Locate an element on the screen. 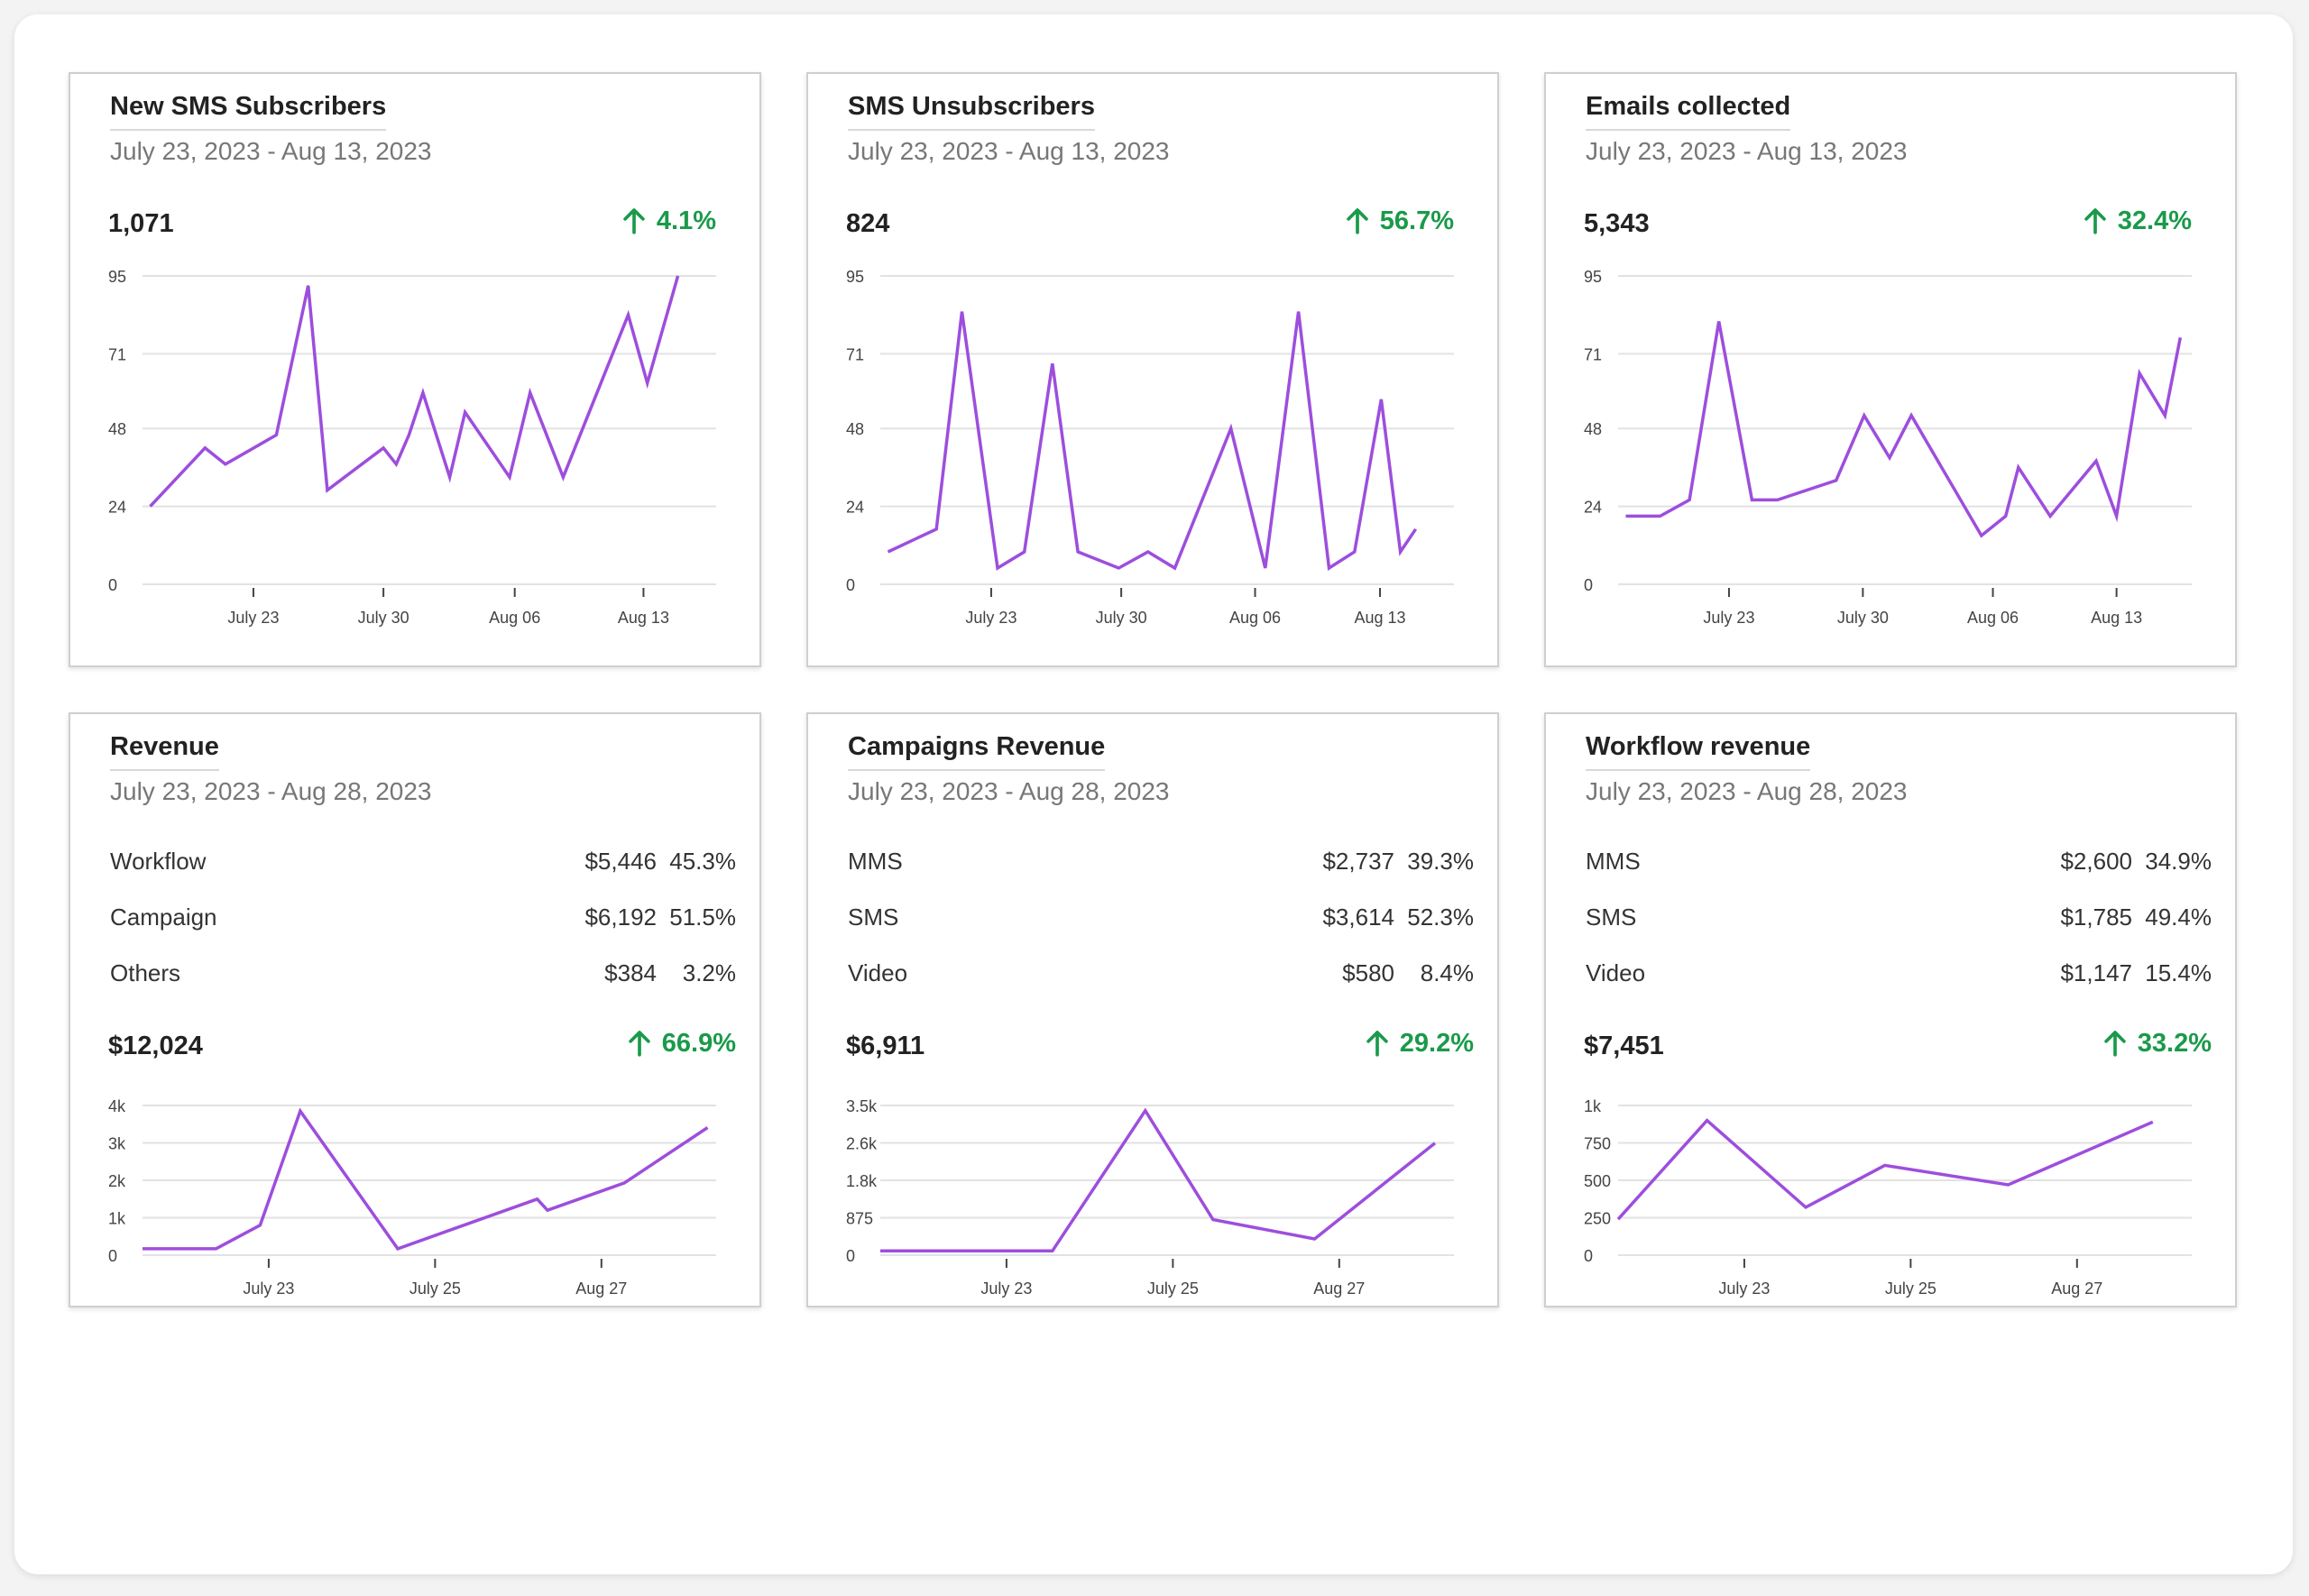 This screenshot has width=2309, height=1596. change-indicator: 32.4% is located at coordinates (2136, 221).